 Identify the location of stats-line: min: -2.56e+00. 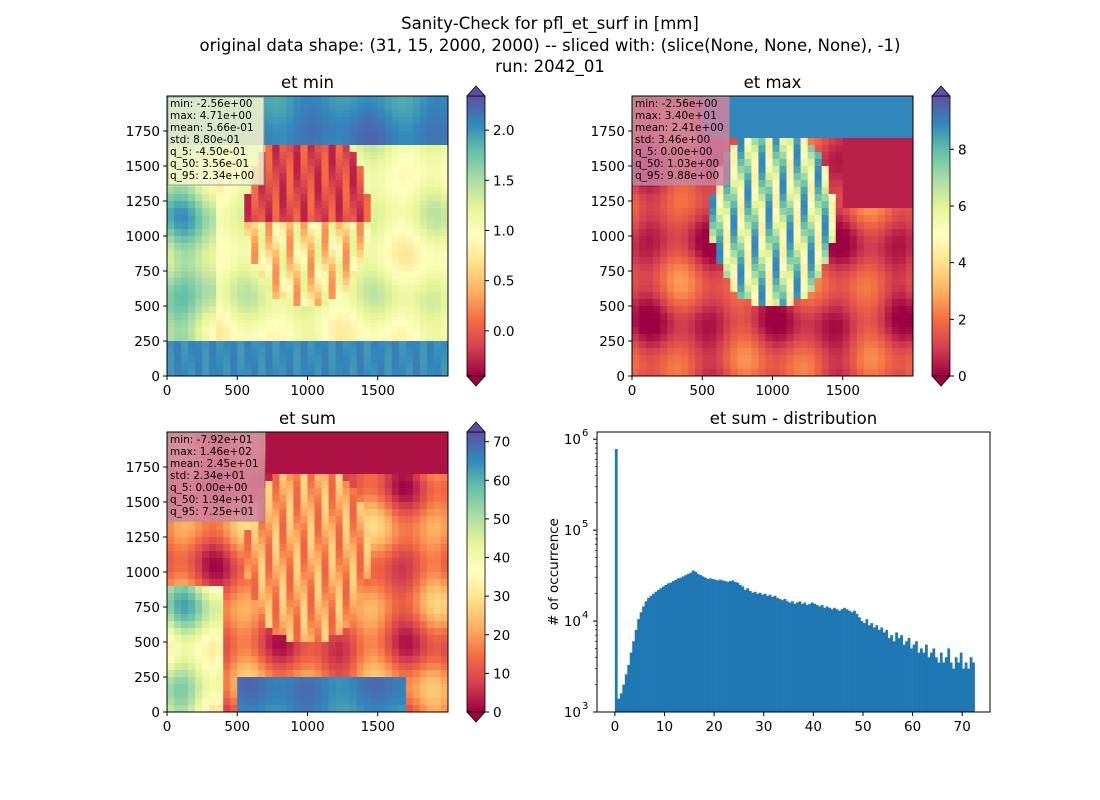
(676, 104).